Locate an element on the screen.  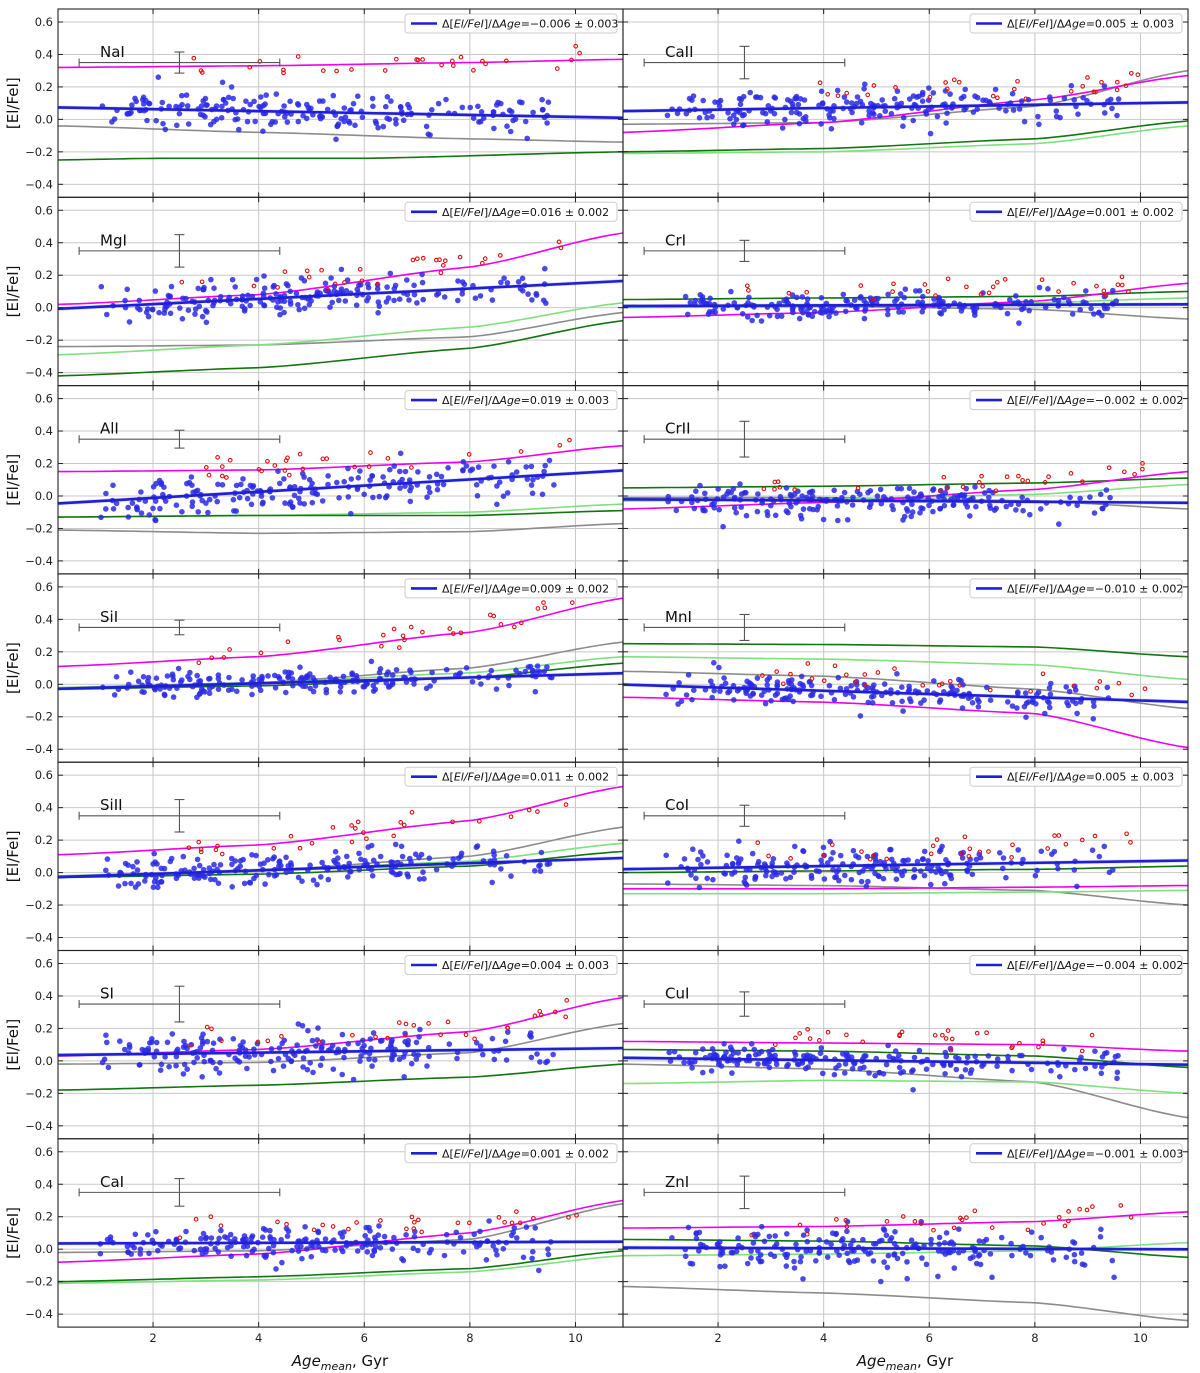
x-tick-label: 8 is located at coordinates (1034, 1338).